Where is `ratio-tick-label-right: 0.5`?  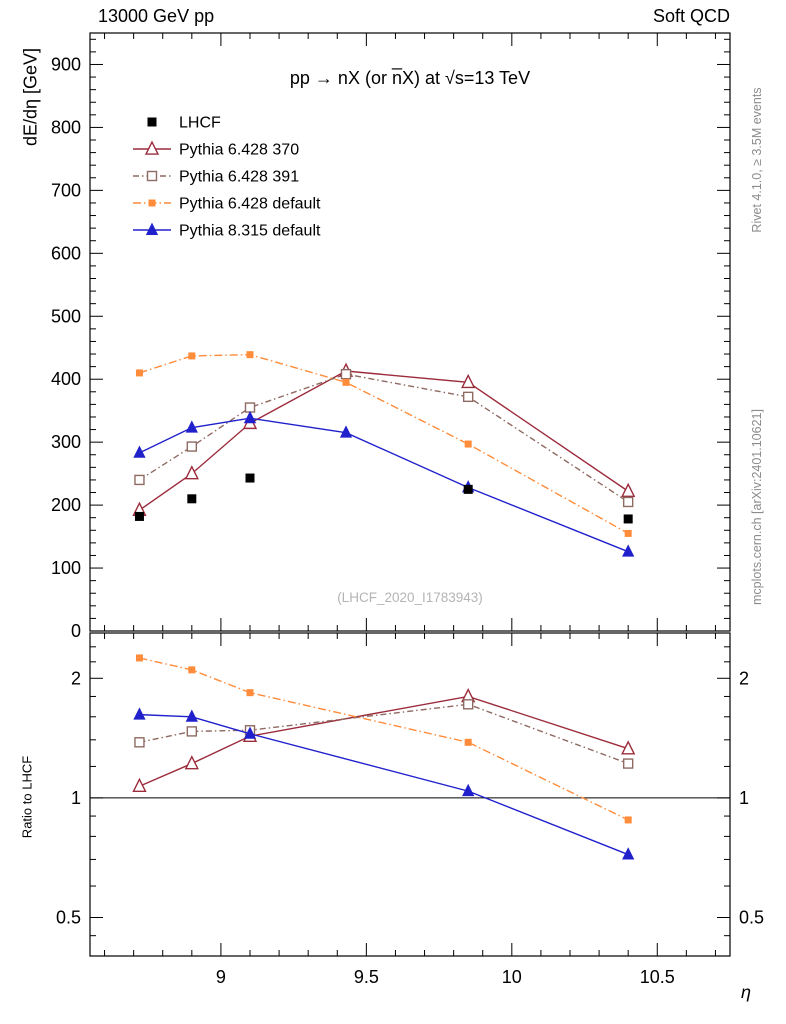
ratio-tick-label-right: 0.5 is located at coordinates (751, 917).